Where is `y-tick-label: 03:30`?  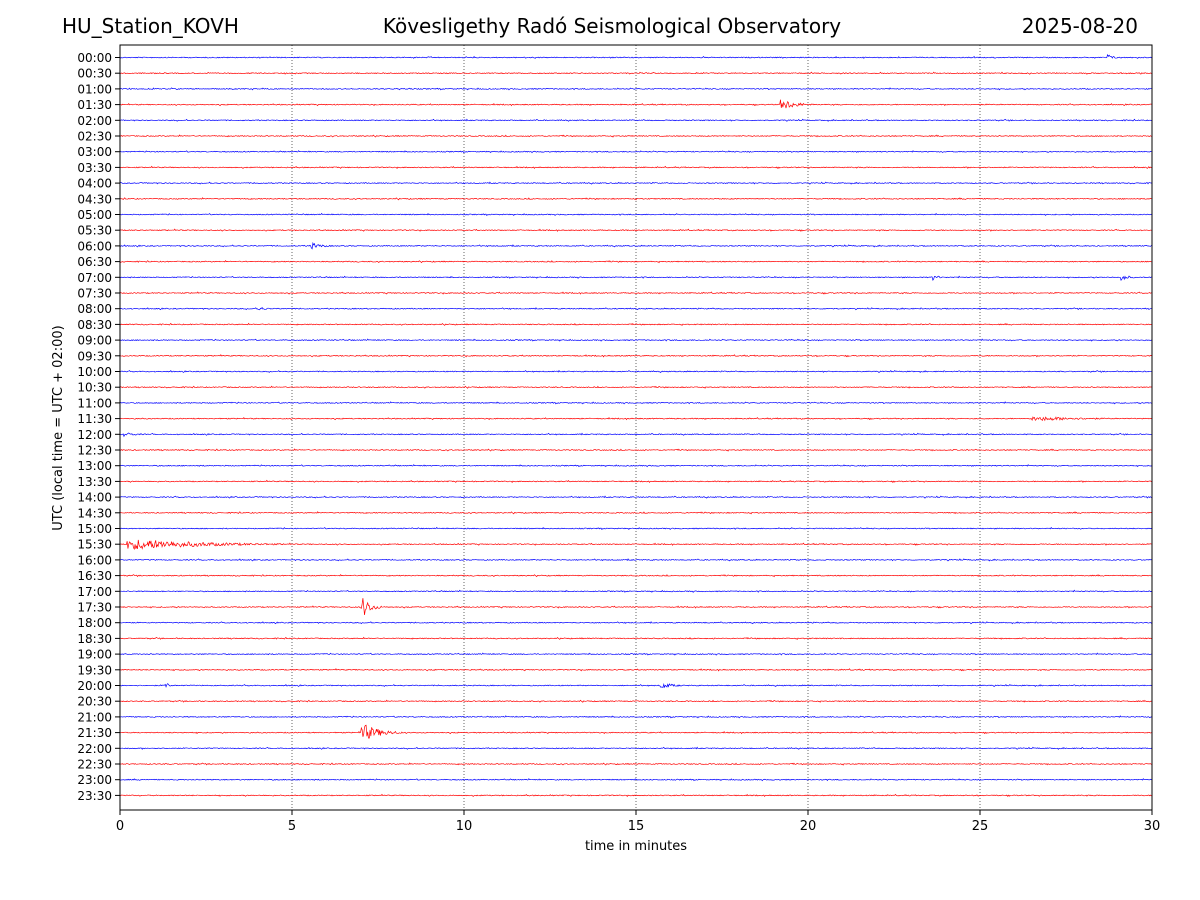
y-tick-label: 03:30 is located at coordinates (94, 168).